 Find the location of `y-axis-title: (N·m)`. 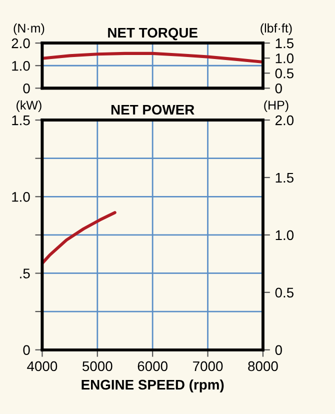

y-axis-title: (N·m) is located at coordinates (29, 29).